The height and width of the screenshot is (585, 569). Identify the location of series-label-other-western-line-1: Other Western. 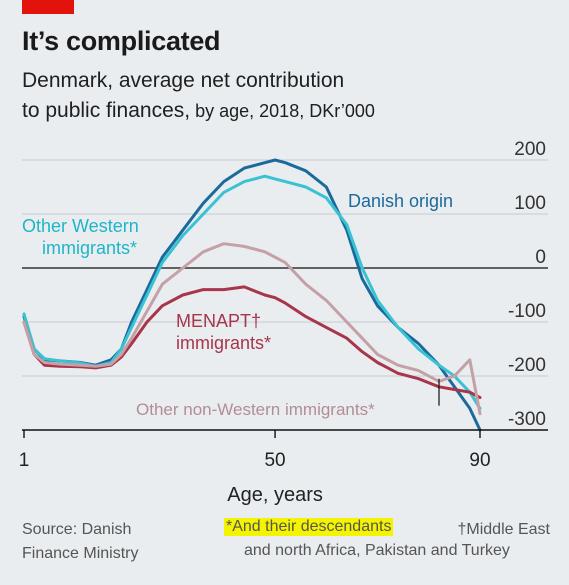
(80, 226).